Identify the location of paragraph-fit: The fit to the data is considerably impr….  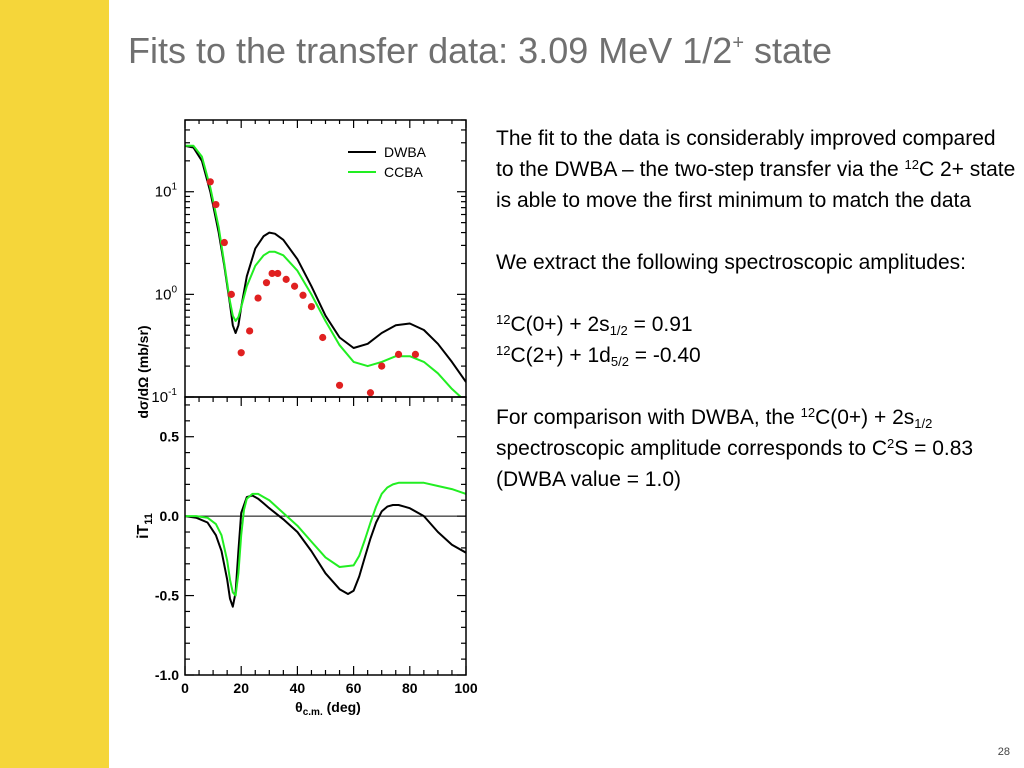
(756, 169).